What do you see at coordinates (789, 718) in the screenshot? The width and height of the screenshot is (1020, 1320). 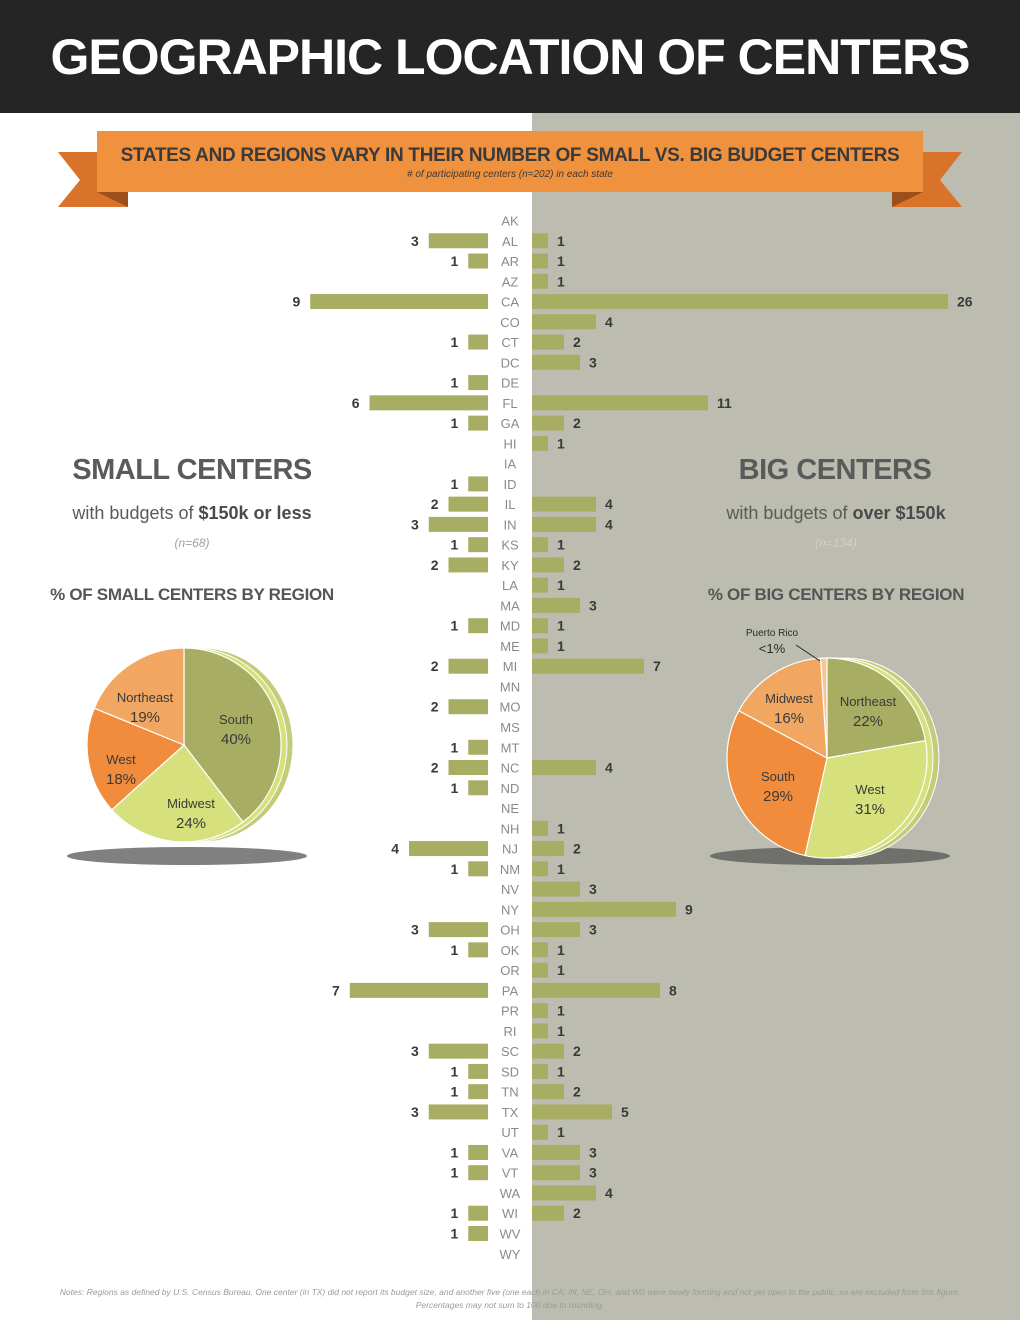 I see `big-pie-value-midwest: 16%` at bounding box center [789, 718].